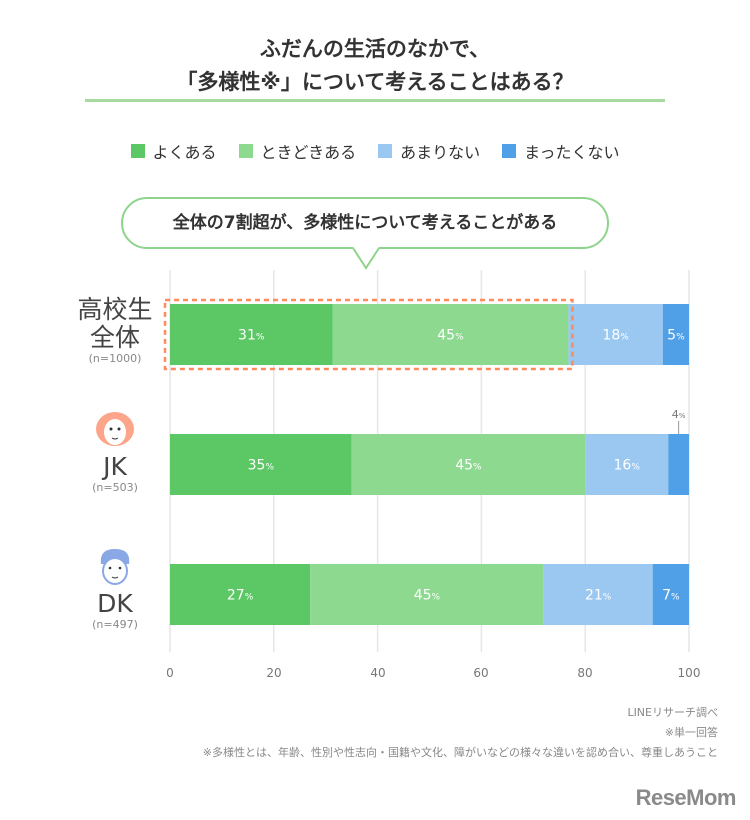 This screenshot has width=750, height=820. I want to click on legend-label: あまりない, so click(440, 152).